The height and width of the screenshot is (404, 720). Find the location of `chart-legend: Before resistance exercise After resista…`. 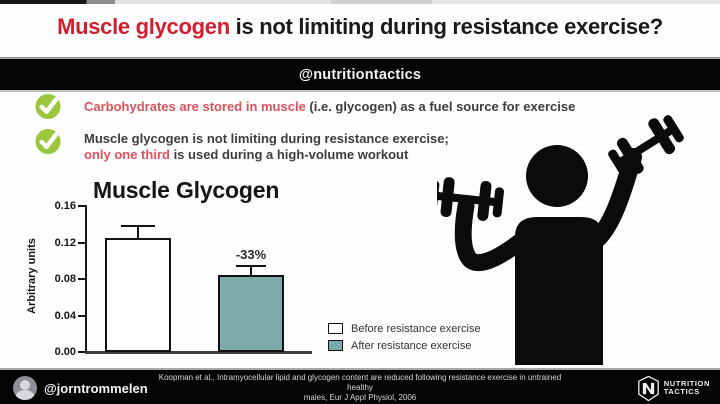

chart-legend: Before resistance exercise After resista… is located at coordinates (404, 337).